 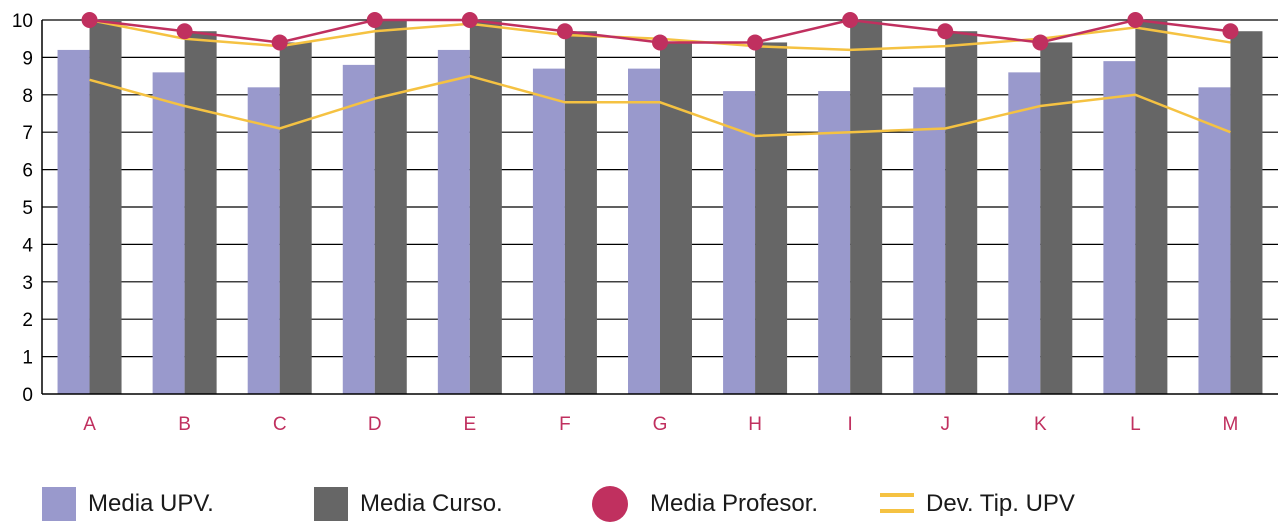 I want to click on bar-media-curso-J, so click(x=961, y=212).